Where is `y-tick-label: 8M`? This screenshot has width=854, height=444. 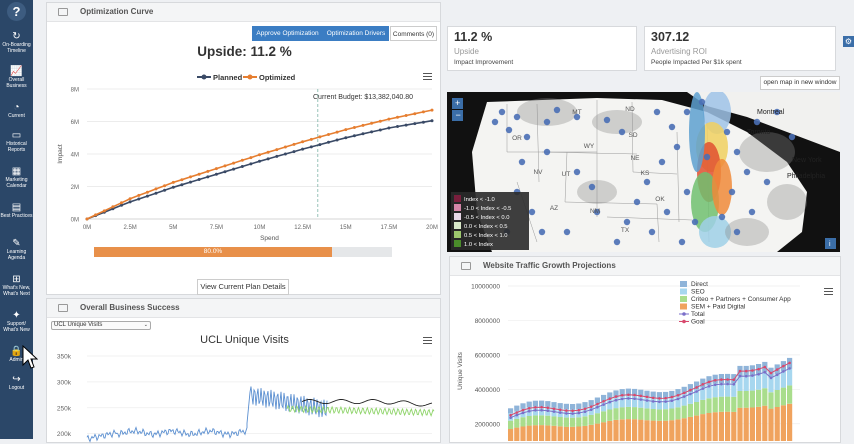
y-tick-label: 8M is located at coordinates (75, 91).